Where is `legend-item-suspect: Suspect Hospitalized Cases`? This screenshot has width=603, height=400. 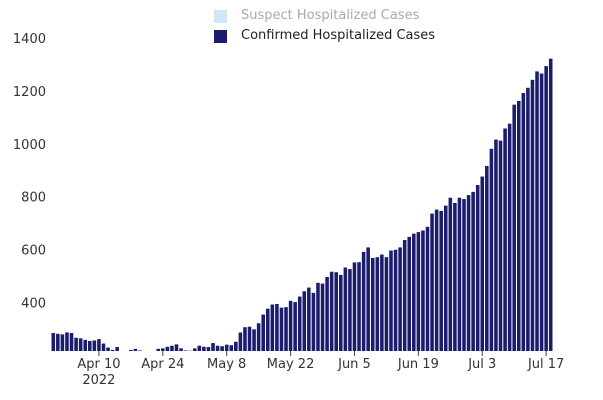
legend-item-suspect: Suspect Hospitalized Cases is located at coordinates (324, 16).